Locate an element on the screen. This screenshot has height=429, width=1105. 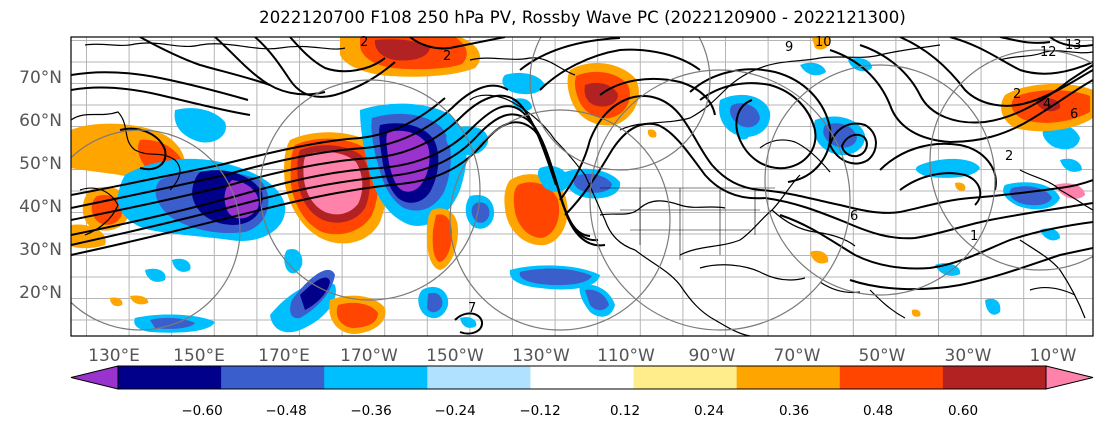
lon-label: 130°E is located at coordinates (114, 356).